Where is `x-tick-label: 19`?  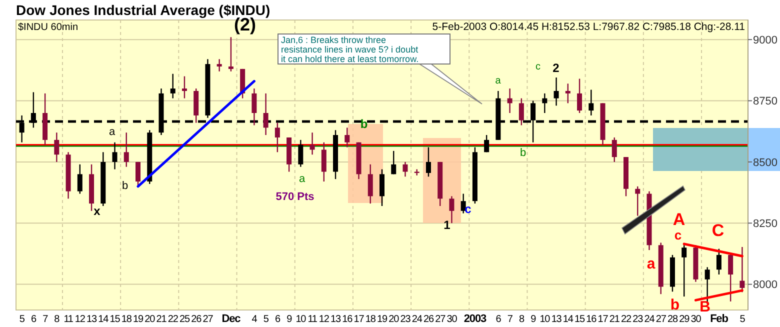
x-tick-label: 19 is located at coordinates (138, 319).